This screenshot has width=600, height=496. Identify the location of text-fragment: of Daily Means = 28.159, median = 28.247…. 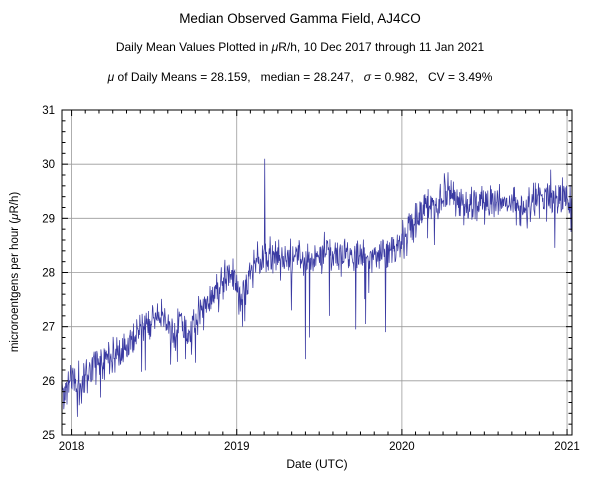
(239, 77).